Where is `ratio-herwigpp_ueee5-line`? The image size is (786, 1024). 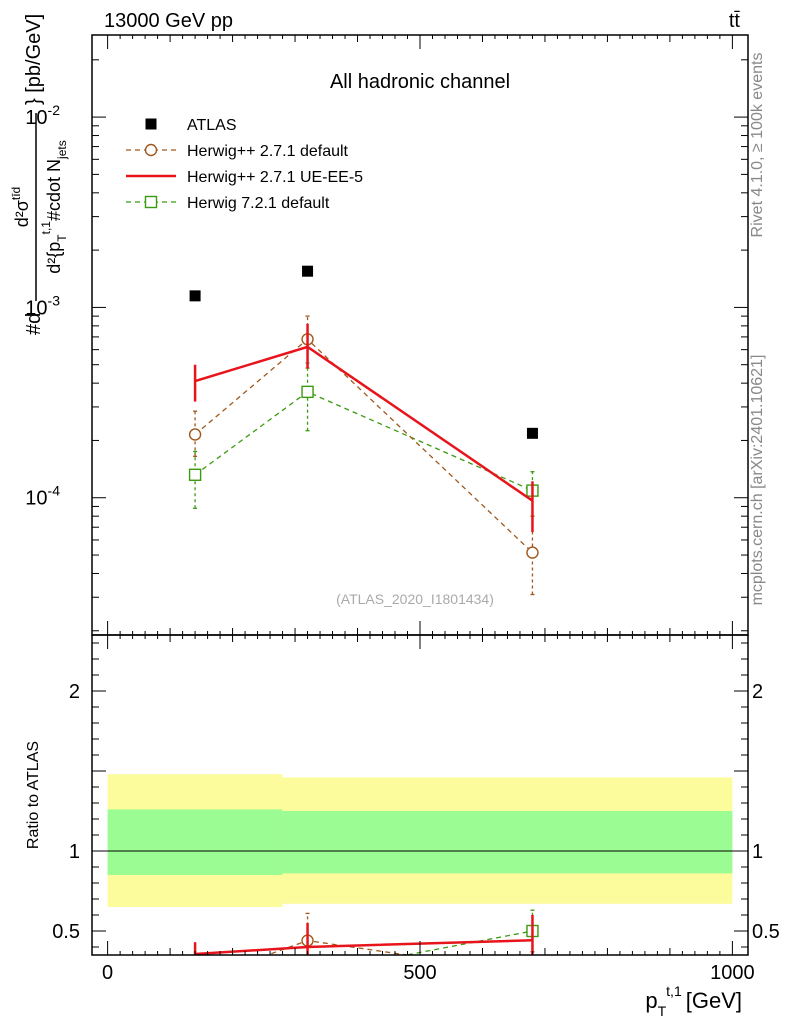 ratio-herwigpp_ueee5-line is located at coordinates (364, 947).